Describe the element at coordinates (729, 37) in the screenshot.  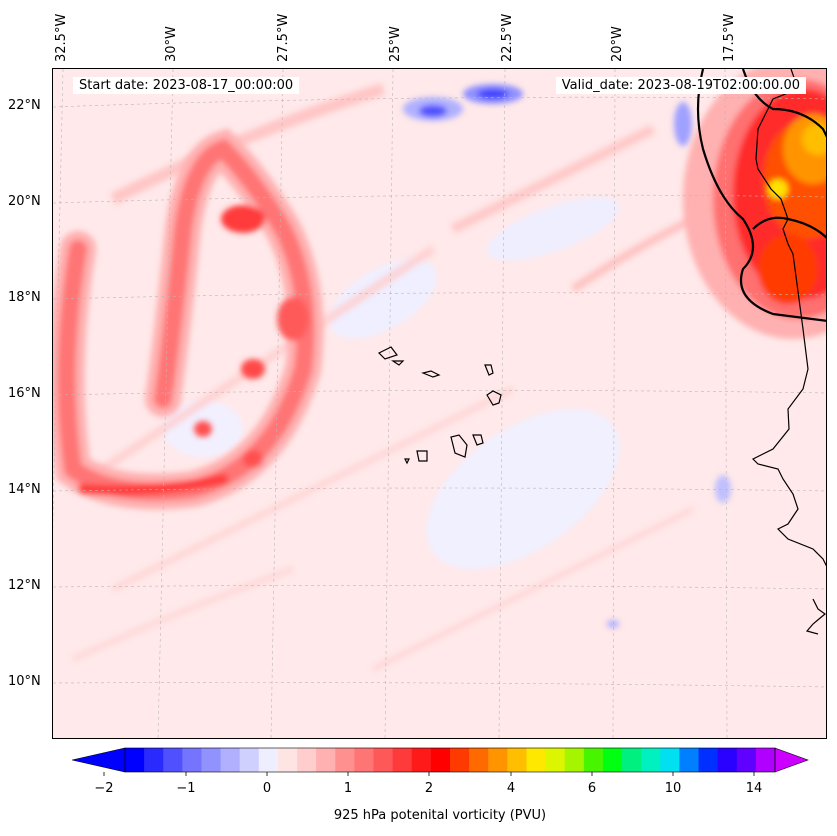
I see `lon-label: 17.5°W` at that location.